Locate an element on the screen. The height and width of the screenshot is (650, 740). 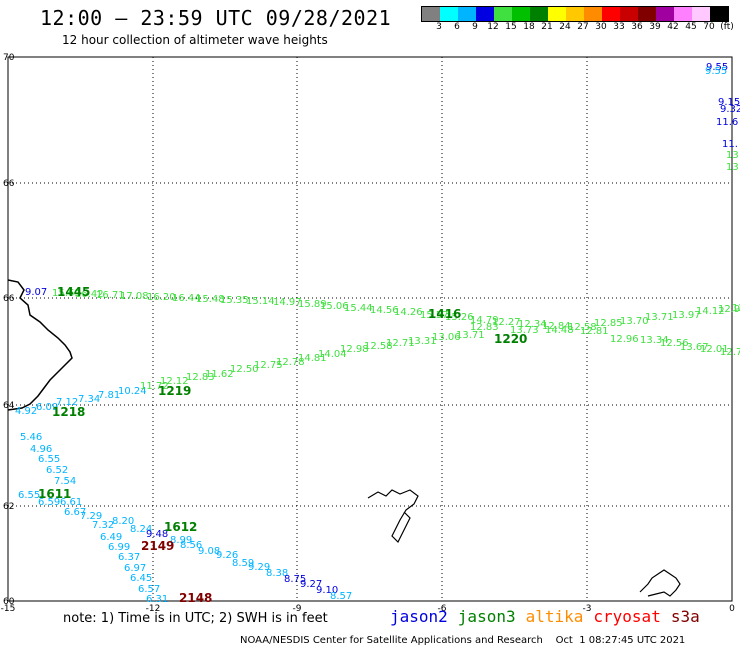
x-tick-label: -3 is located at coordinates (587, 609).